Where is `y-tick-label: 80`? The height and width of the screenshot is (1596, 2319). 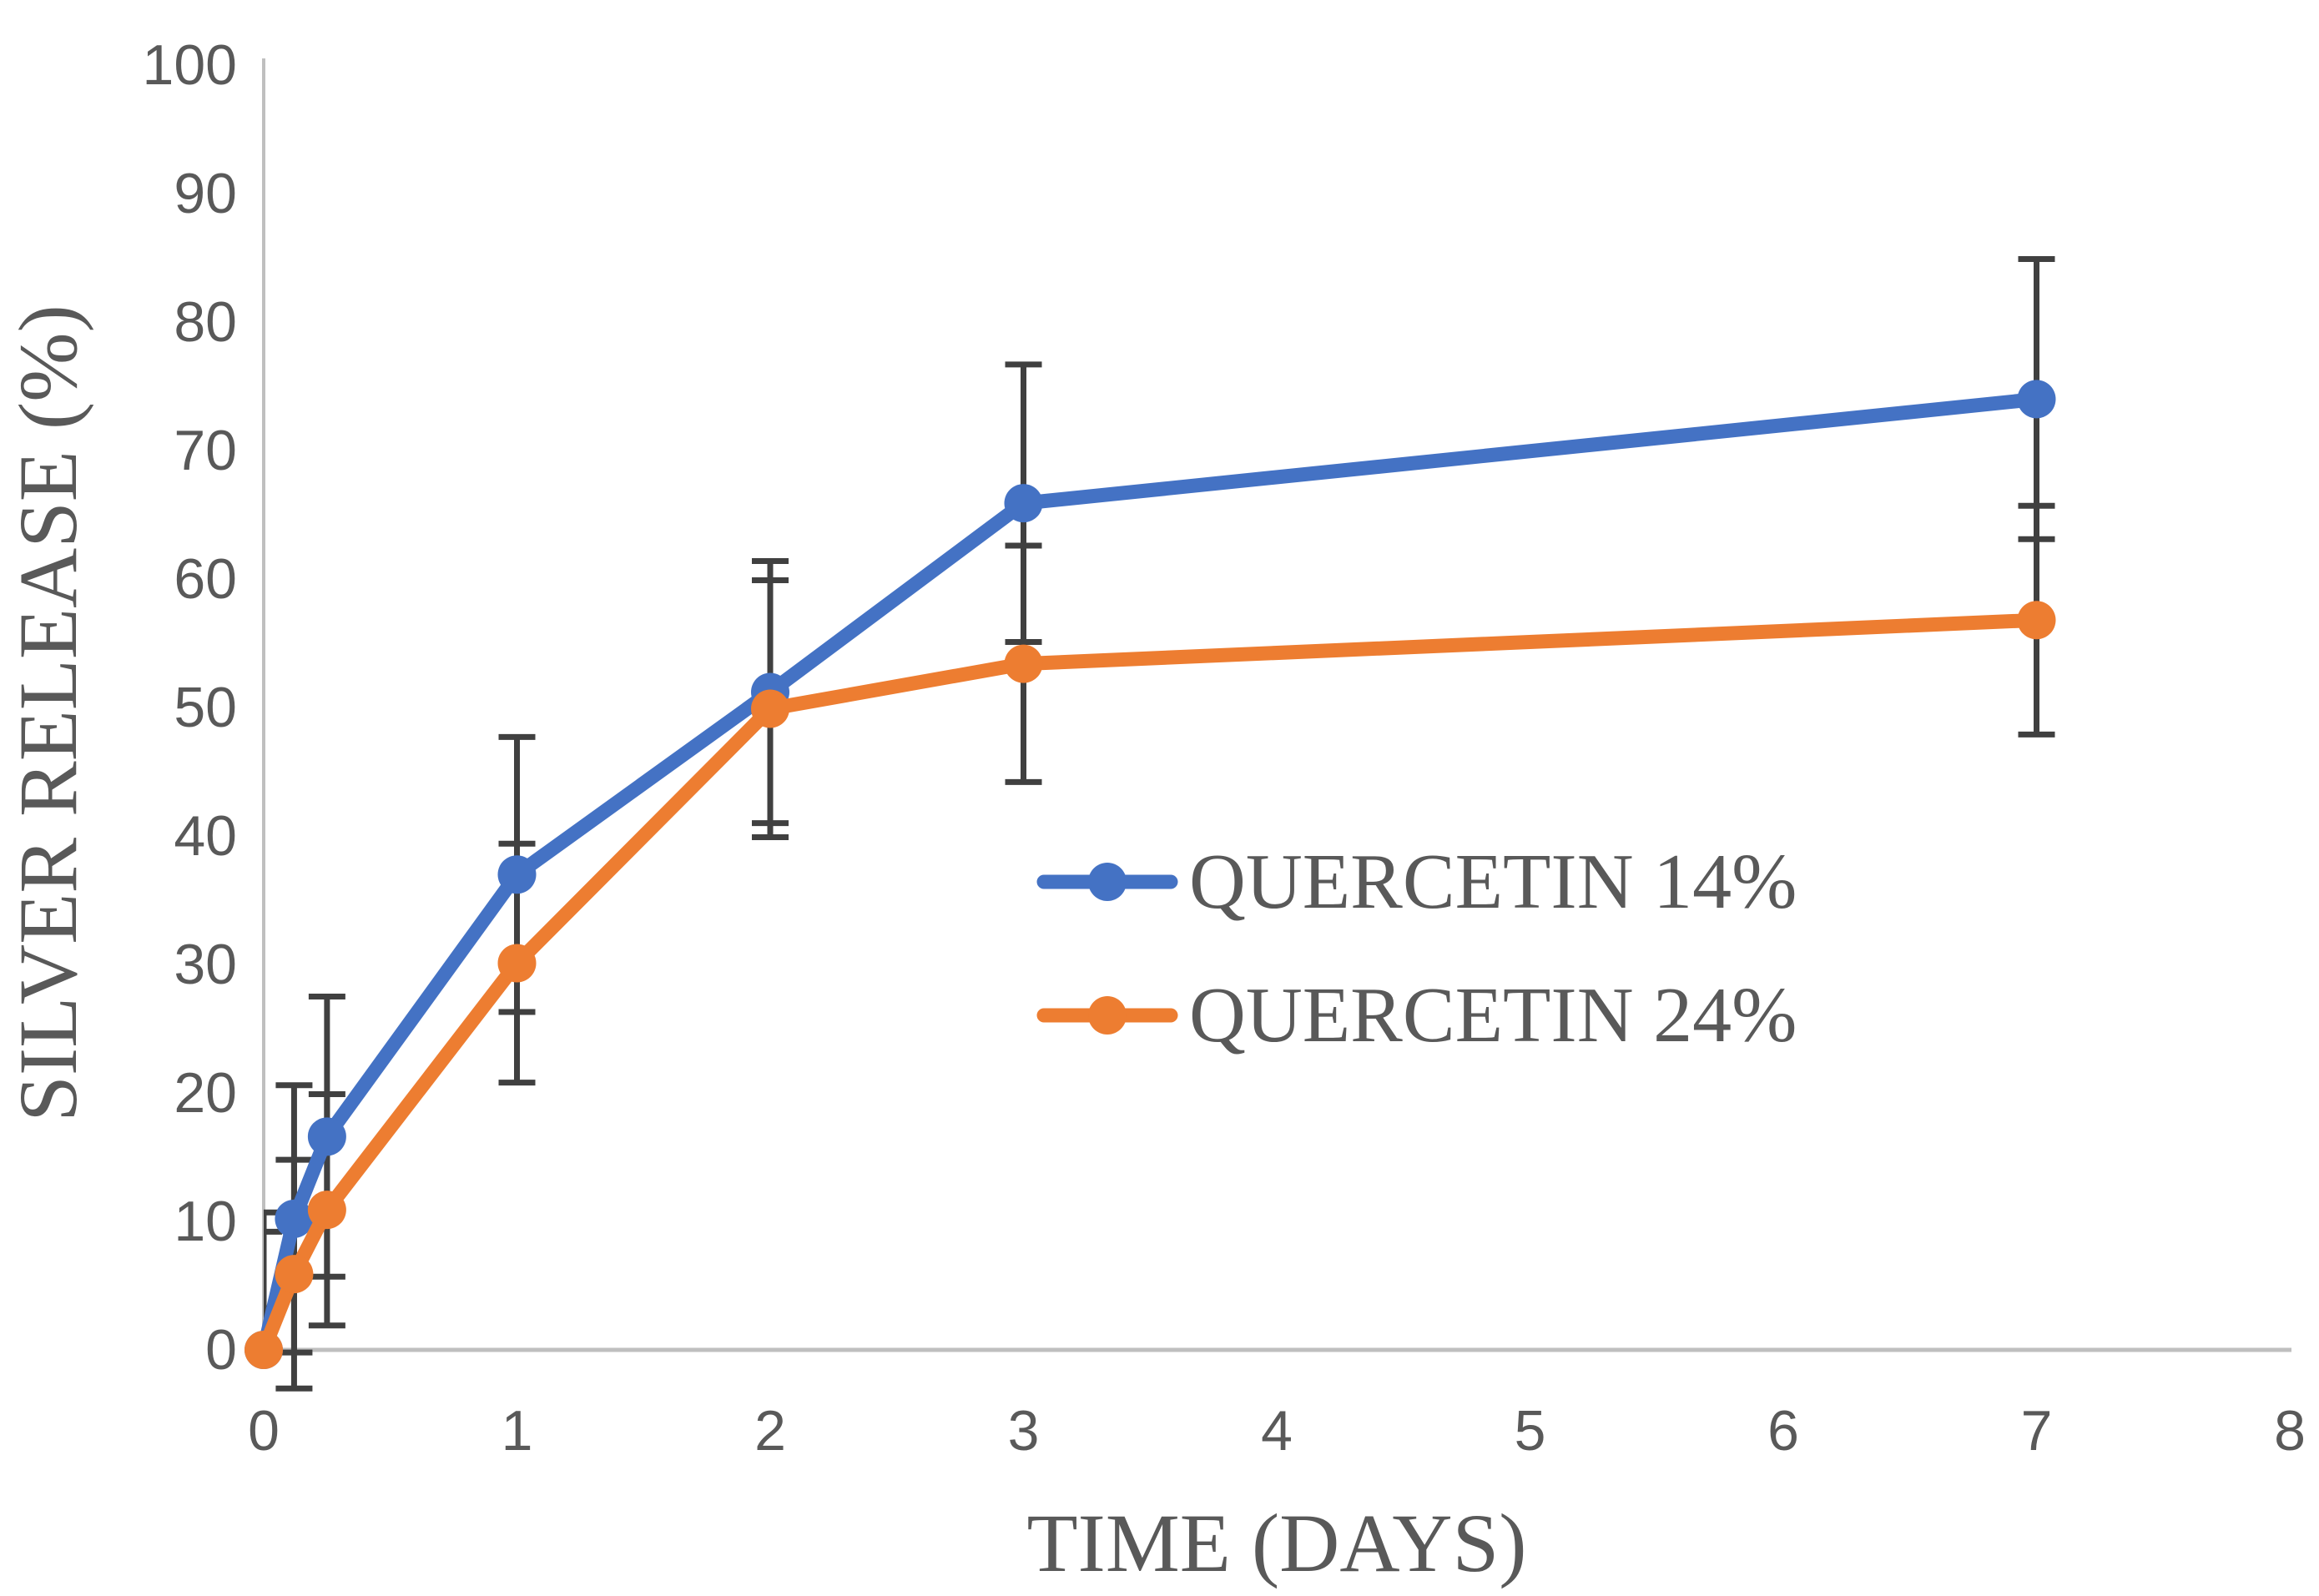 y-tick-label: 80 is located at coordinates (205, 322).